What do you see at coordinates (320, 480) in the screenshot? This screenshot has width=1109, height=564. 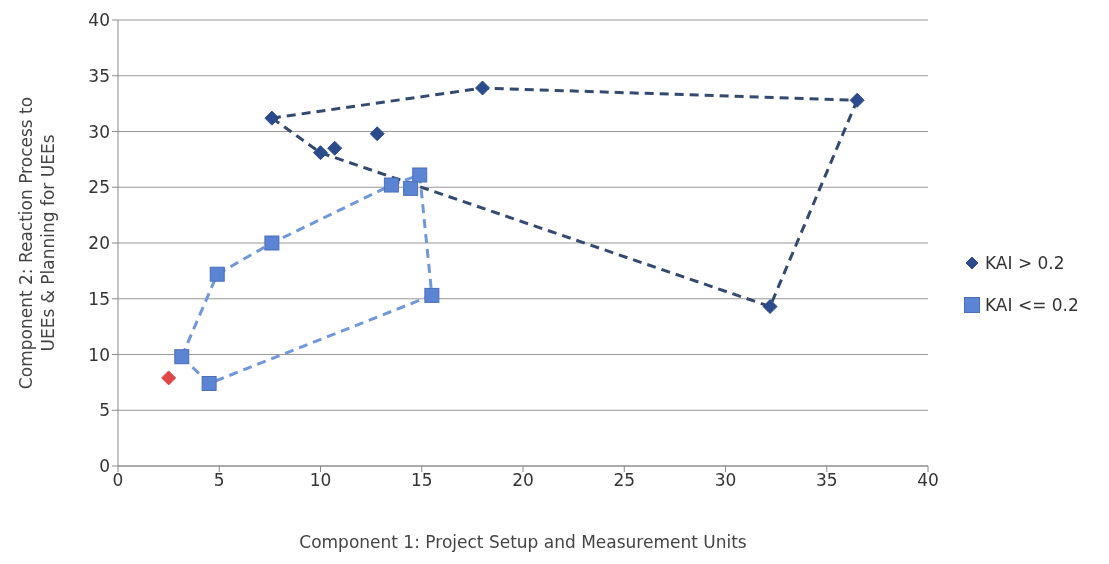 I see `x-tick-label: 10` at bounding box center [320, 480].